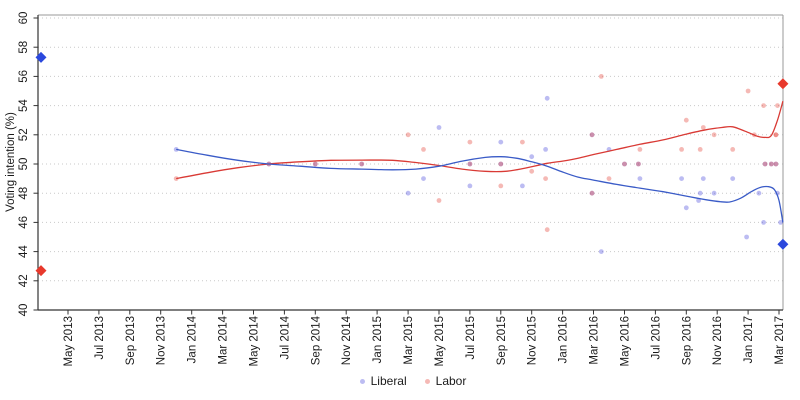 The width and height of the screenshot is (800, 400). I want to click on y-axis-title: Voting intention (%), so click(11, 162).